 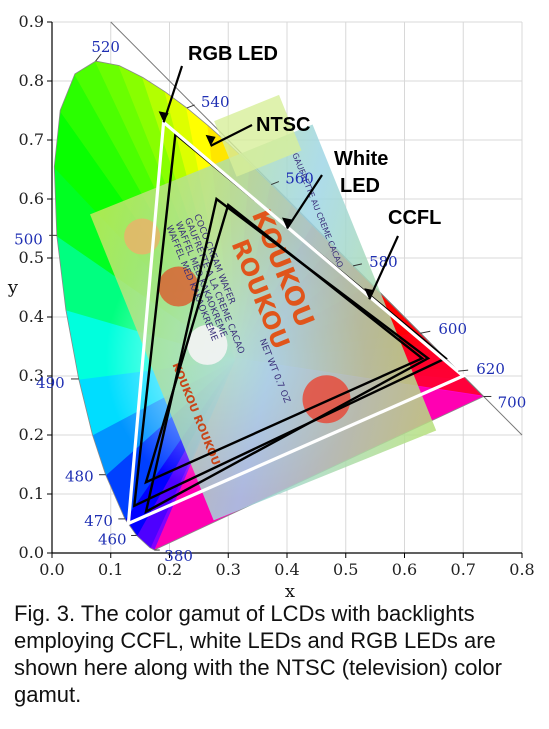 What do you see at coordinates (463, 569) in the screenshot?
I see `x-tick-label: 0.7` at bounding box center [463, 569].